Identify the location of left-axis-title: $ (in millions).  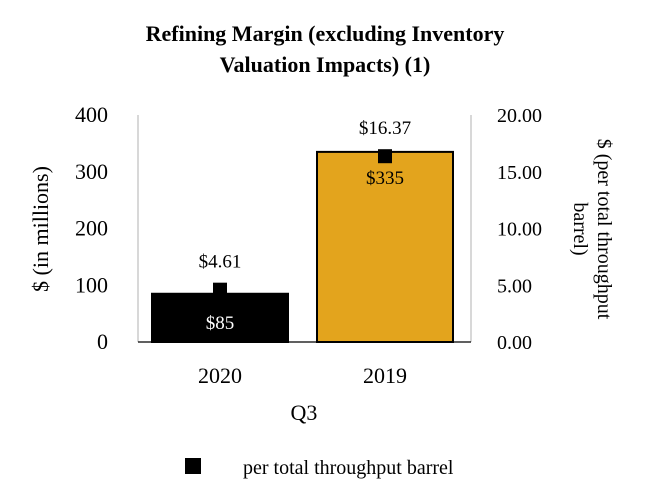
(40, 229).